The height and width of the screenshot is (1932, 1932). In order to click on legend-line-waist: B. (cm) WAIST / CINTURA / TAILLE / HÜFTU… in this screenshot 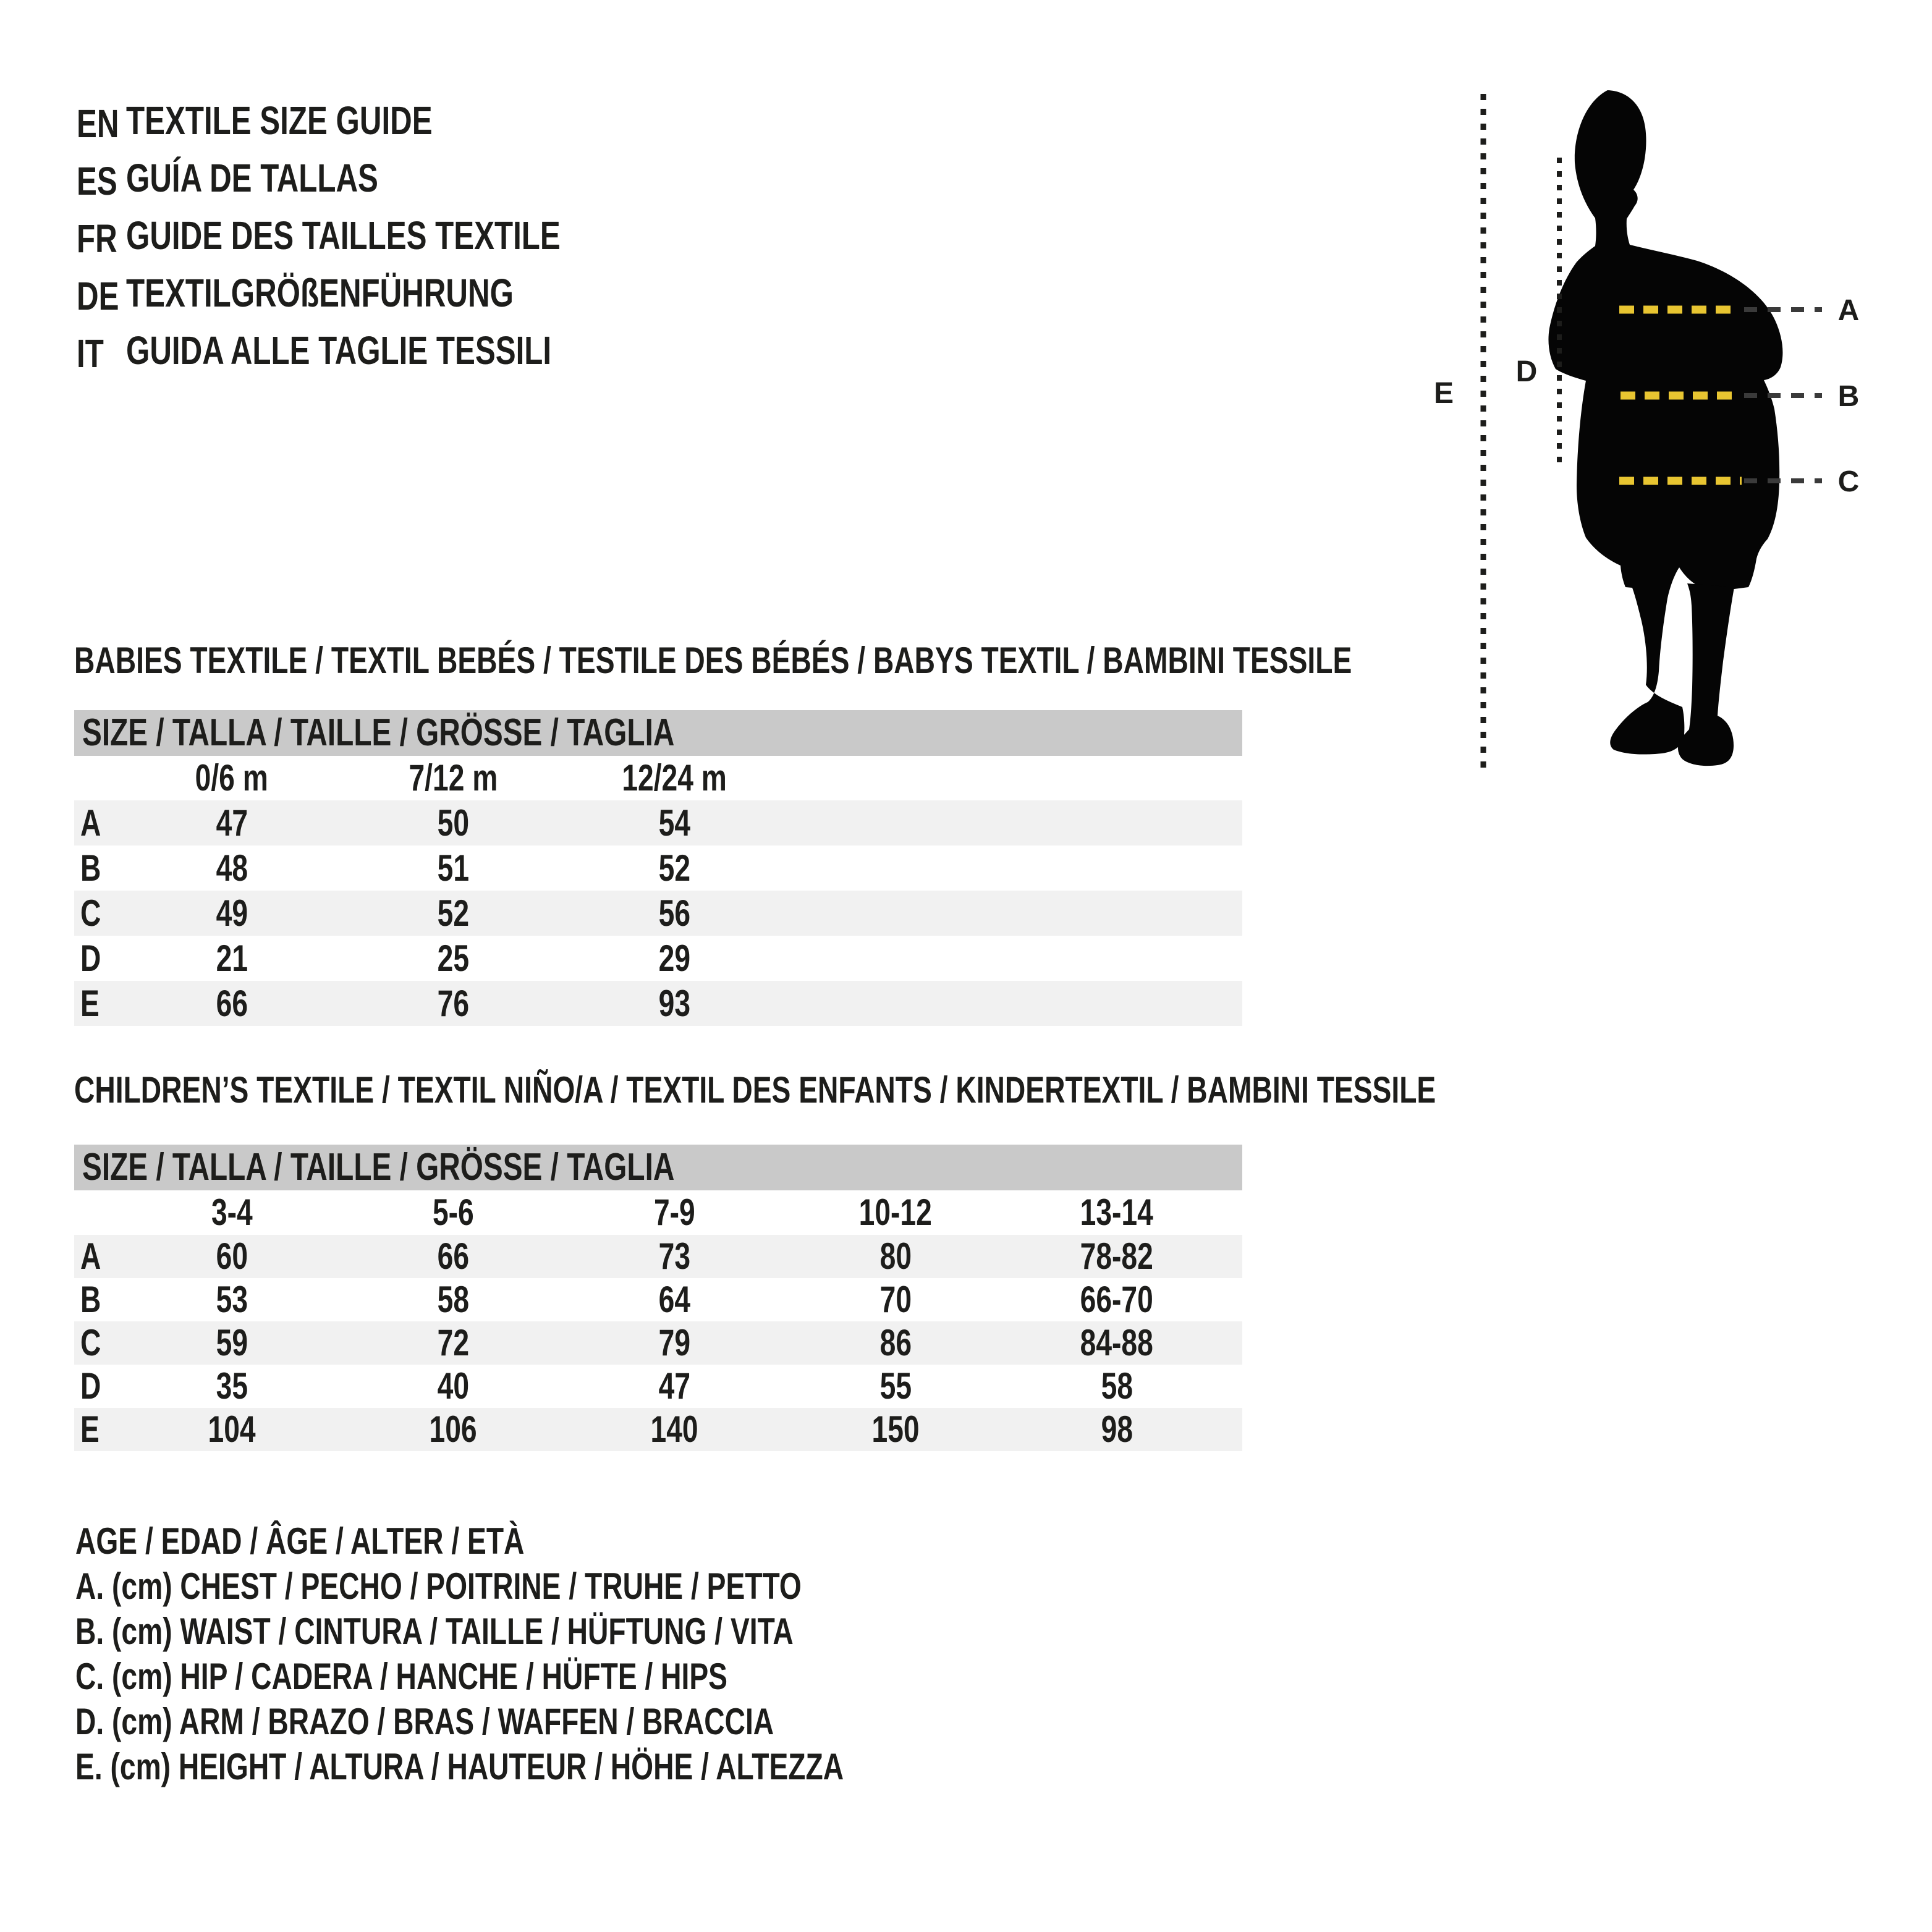, I will do `click(574, 1632)`.